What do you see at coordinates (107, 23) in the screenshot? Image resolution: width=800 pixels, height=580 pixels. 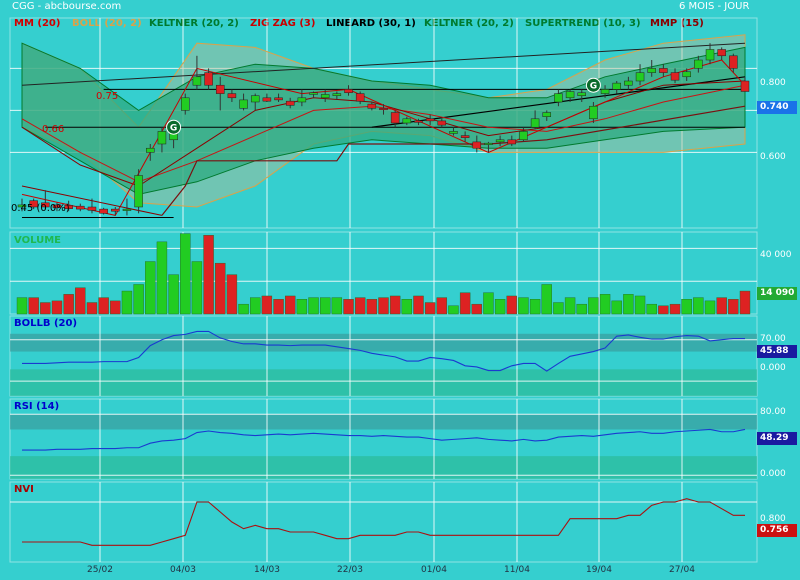 I see `legend-boll: BOLL (20, 2)` at bounding box center [107, 23].